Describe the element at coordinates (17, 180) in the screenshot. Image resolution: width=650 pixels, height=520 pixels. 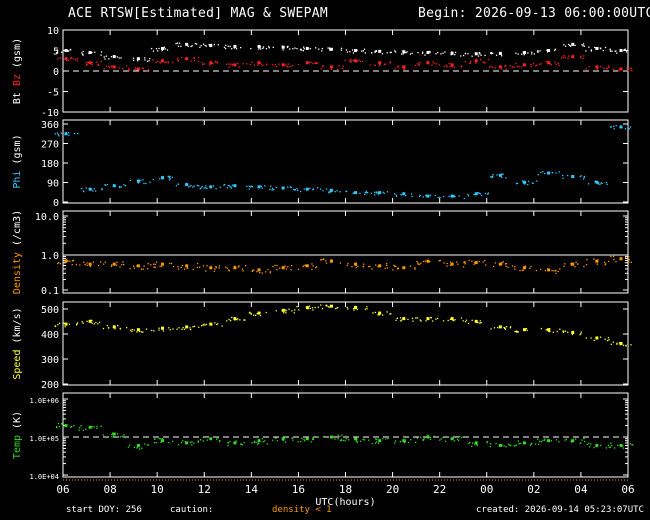
I see `y-axis-label-part: Phi` at that location.